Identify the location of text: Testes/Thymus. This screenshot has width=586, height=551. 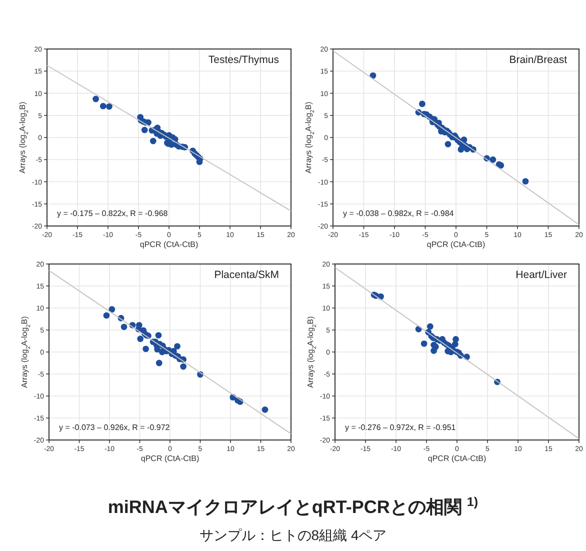
(243, 60).